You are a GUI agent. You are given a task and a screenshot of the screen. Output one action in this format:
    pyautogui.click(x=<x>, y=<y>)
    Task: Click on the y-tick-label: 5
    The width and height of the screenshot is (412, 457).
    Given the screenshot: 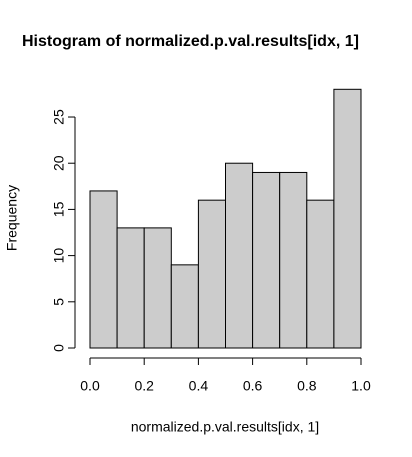 What is the action you would take?
    pyautogui.click(x=59, y=302)
    